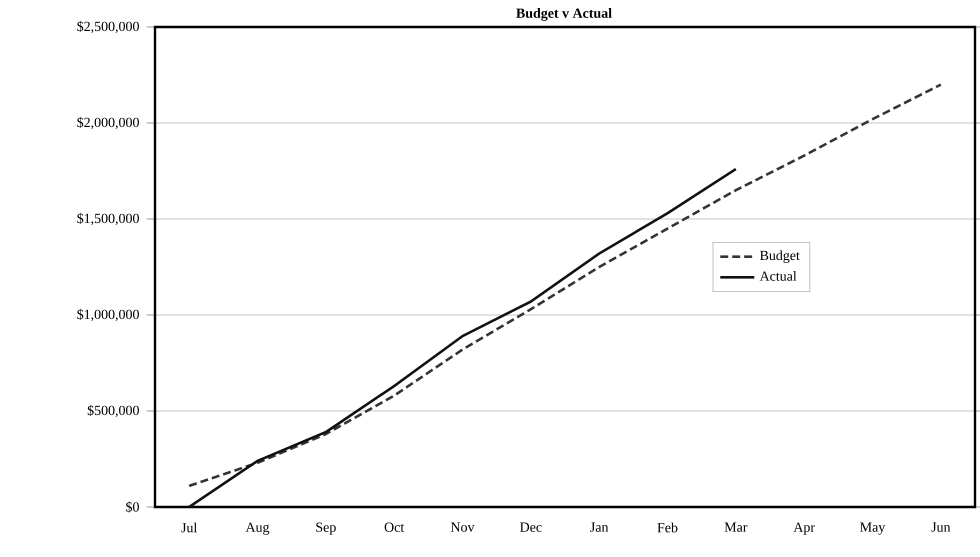  What do you see at coordinates (189, 527) in the screenshot?
I see `x-tick-label: Jul` at bounding box center [189, 527].